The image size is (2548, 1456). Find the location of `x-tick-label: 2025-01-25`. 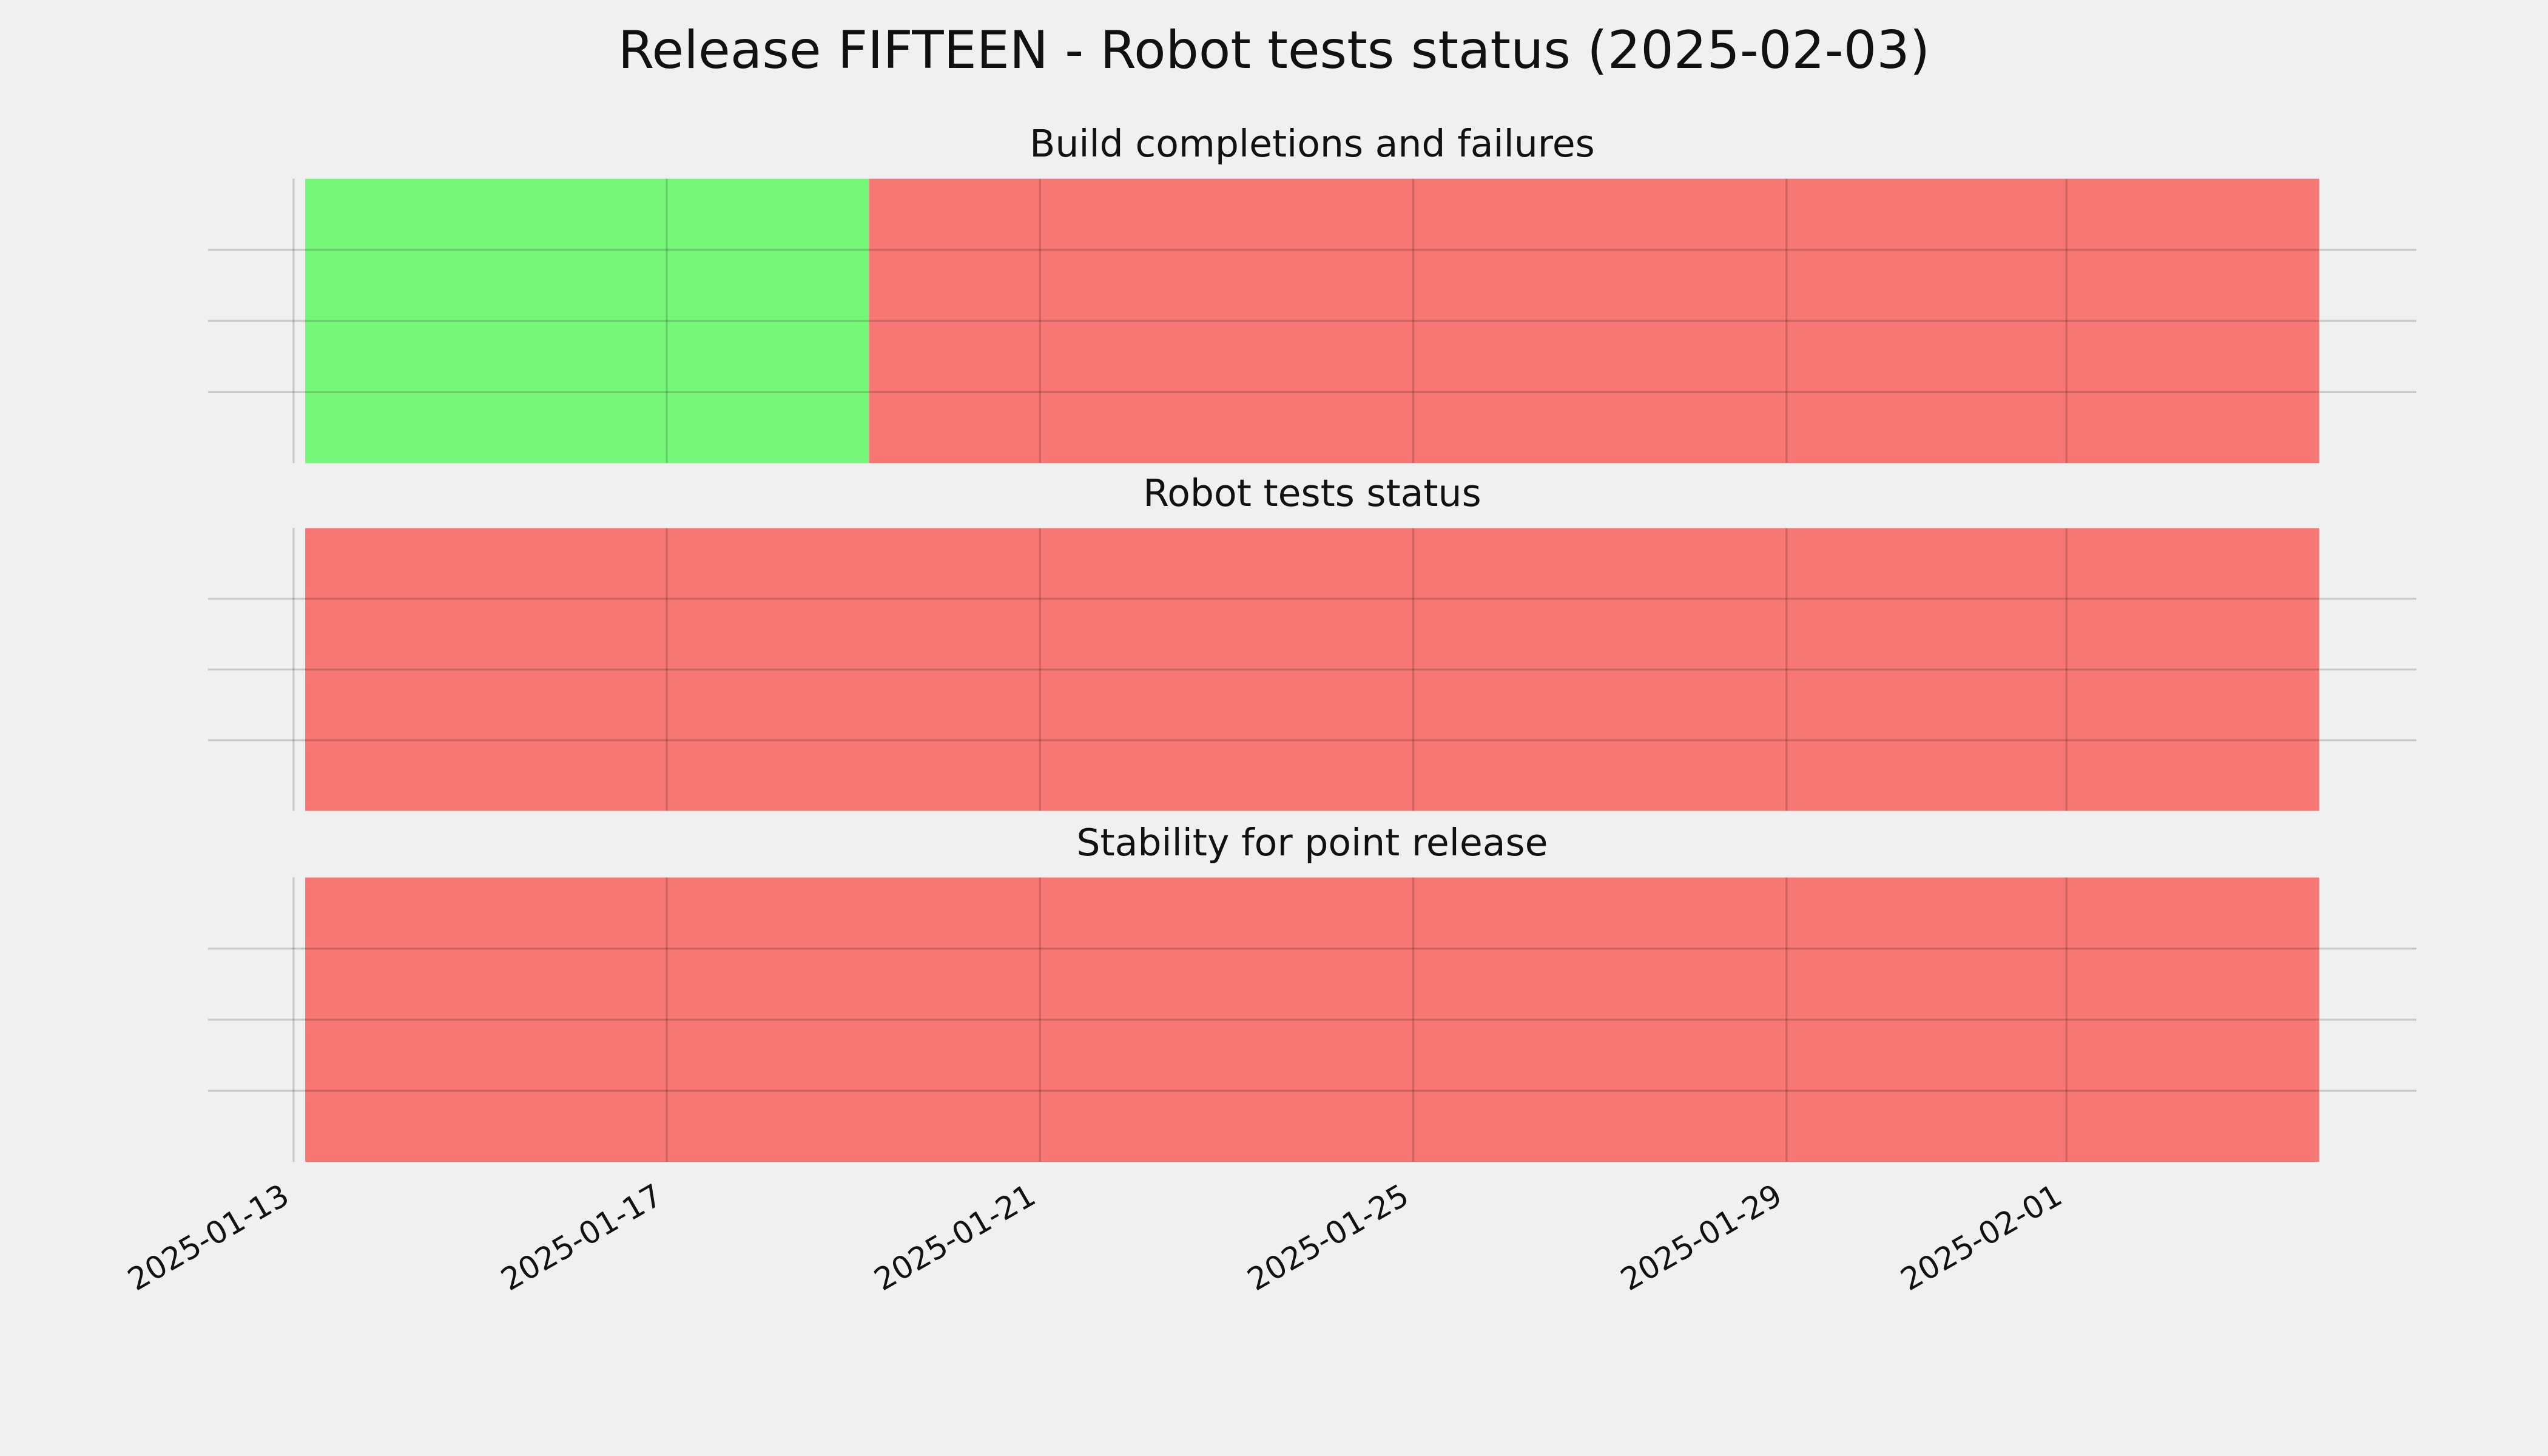

x-tick-label: 2025-01-25 is located at coordinates (1328, 1238).